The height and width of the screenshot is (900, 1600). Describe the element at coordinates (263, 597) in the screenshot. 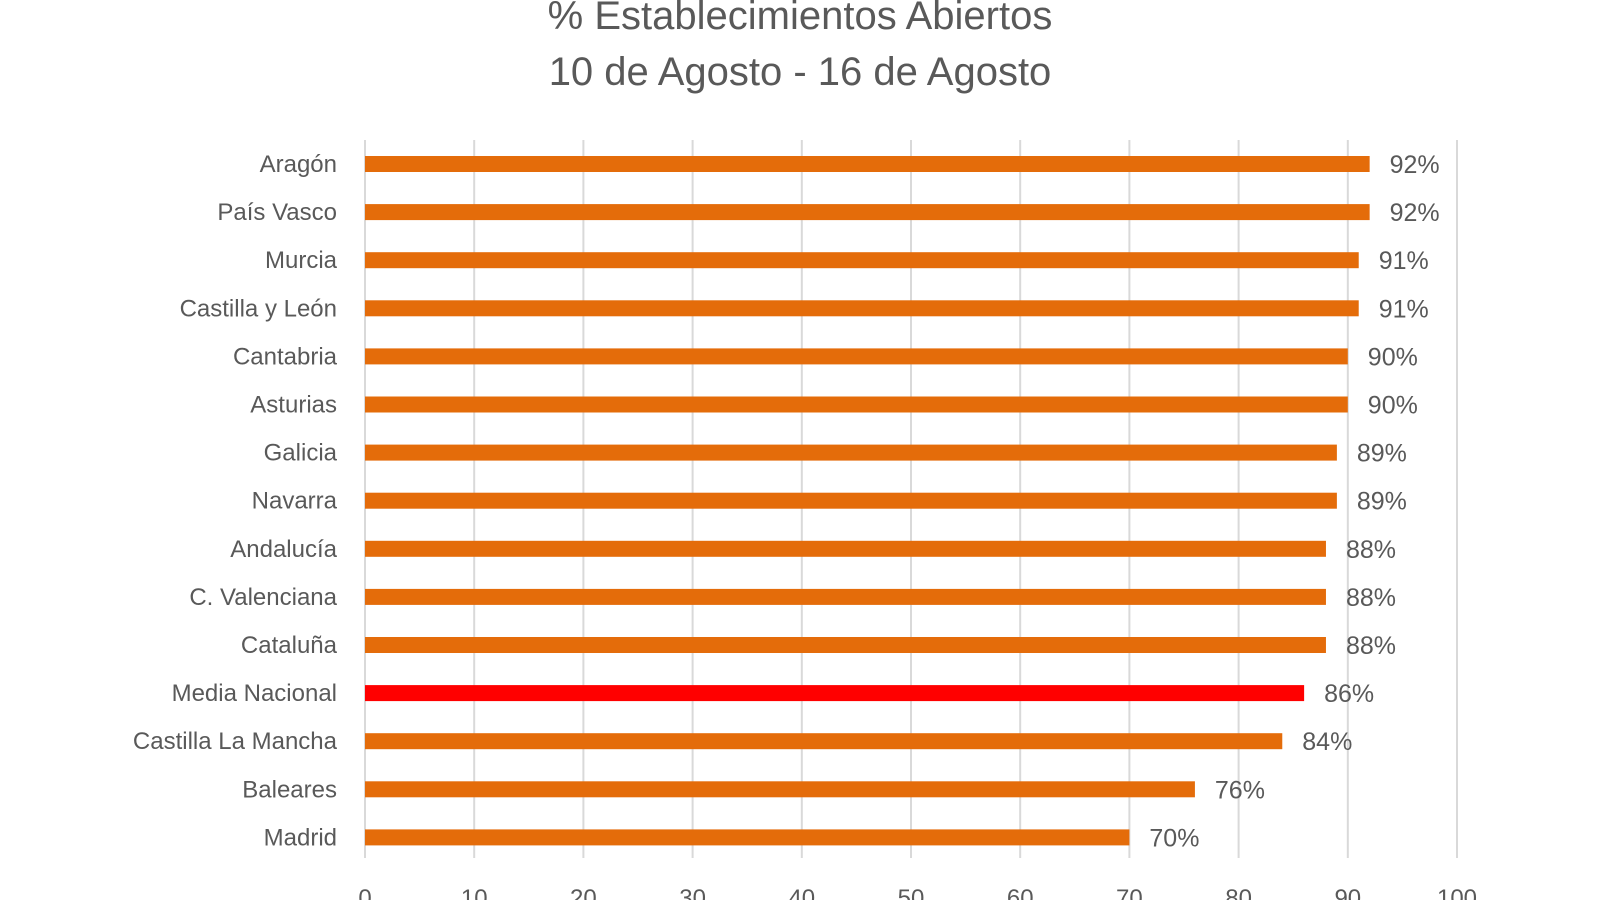

I see `category-label: C. Valenciana` at that location.